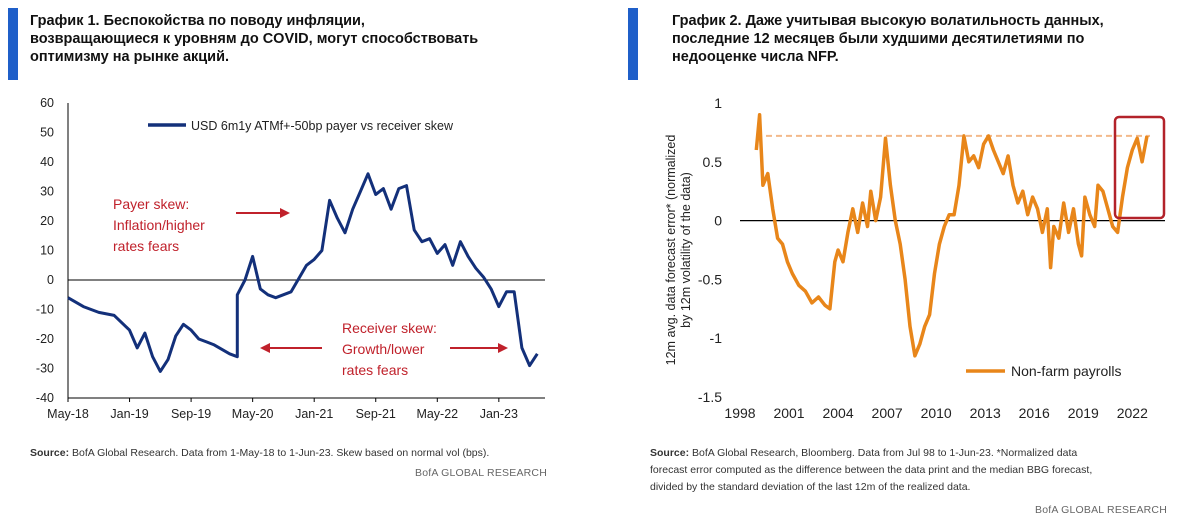  I want to click on annotation-receiver-text: rates fears, so click(375, 370).